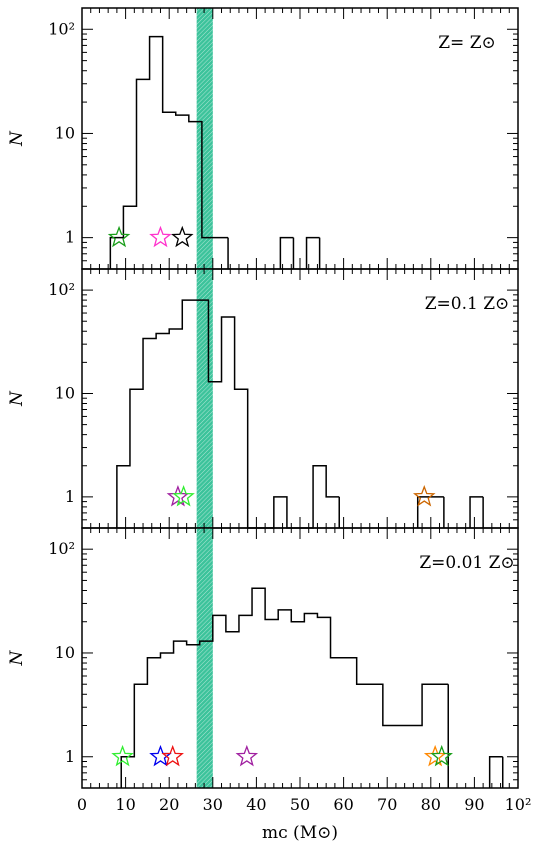 The width and height of the screenshot is (540, 855). I want to click on metallicity-label: Z=0.1 Z⊙, so click(467, 304).